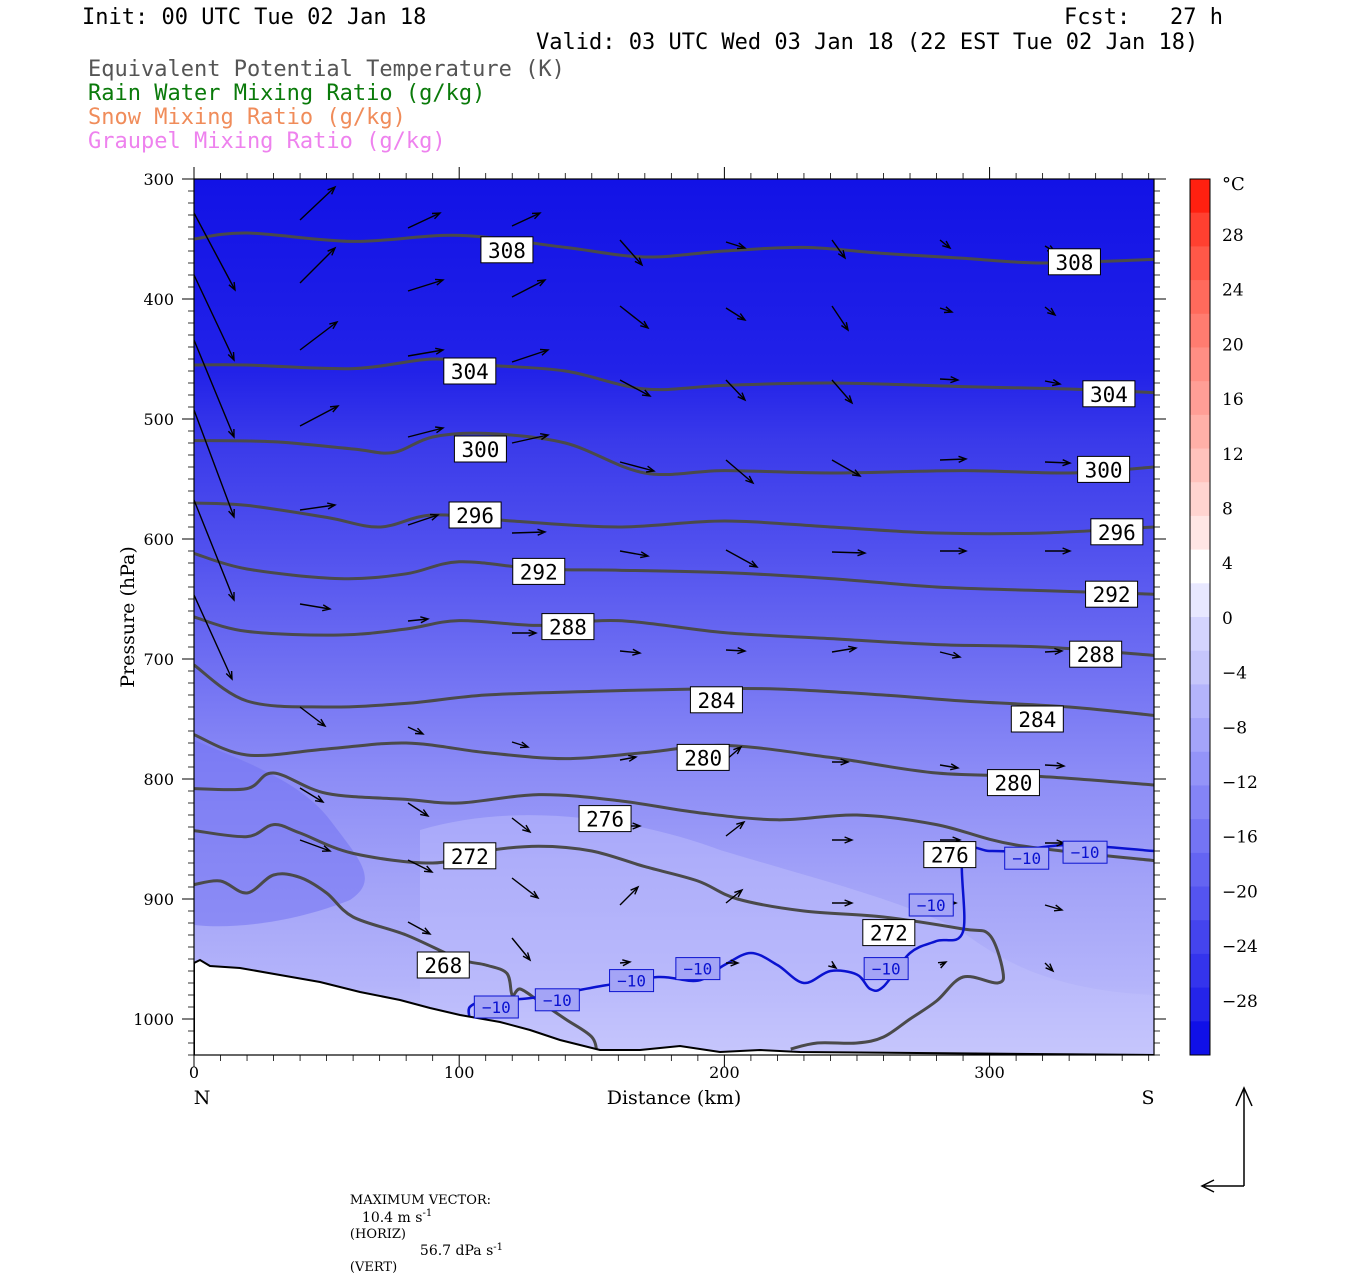 The image size is (1350, 1275). I want to click on contour-label-10: 288, so click(568, 627).